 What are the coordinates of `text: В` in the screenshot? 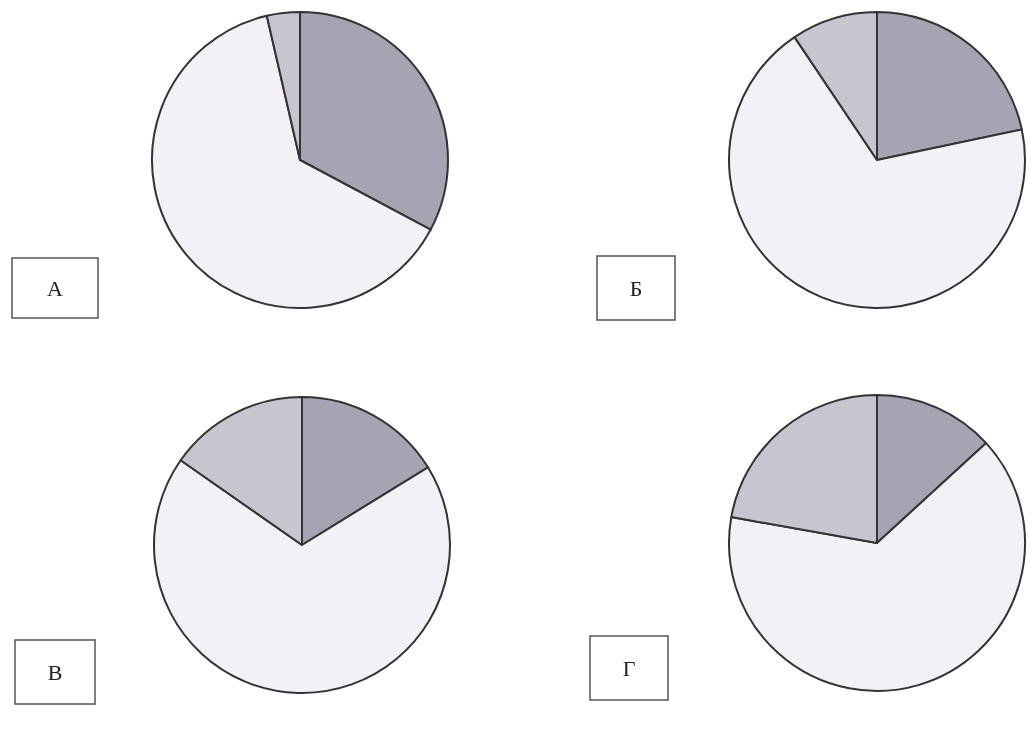 It's located at (55, 672).